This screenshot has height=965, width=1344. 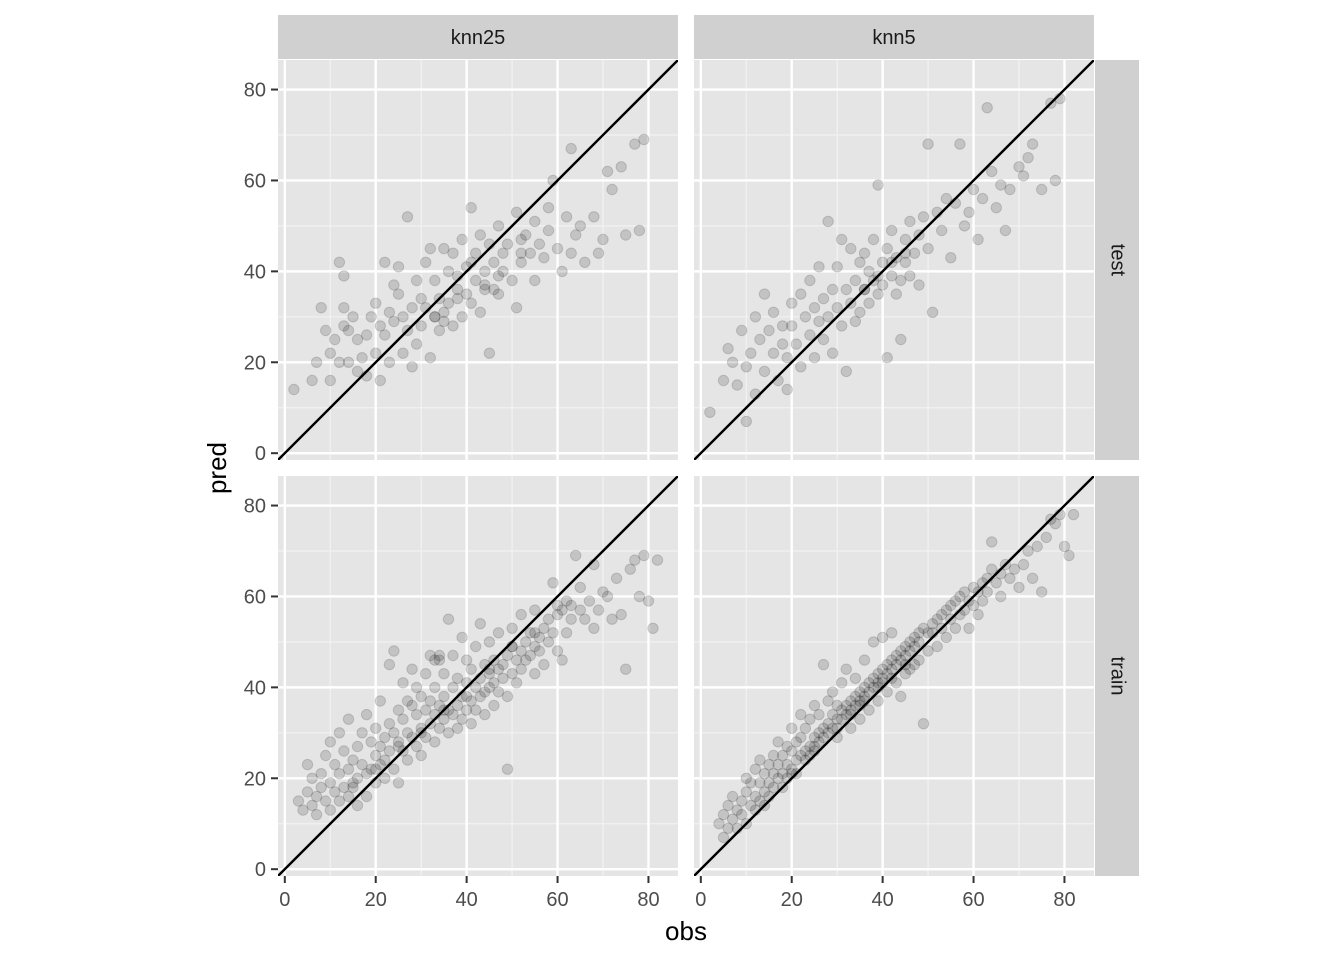 I want to click on row-strip, so click(x=1117, y=260).